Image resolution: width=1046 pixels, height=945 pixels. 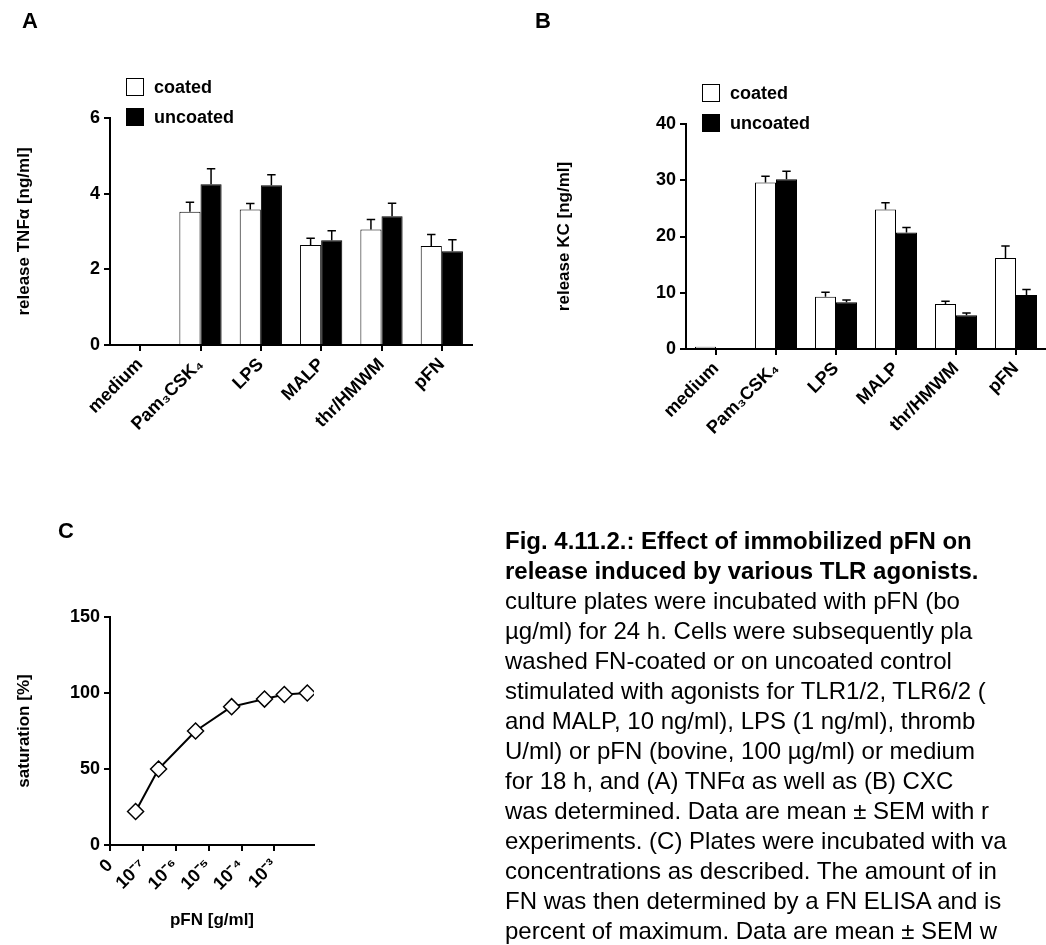 What do you see at coordinates (543, 21) in the screenshot?
I see `chart-title: B` at bounding box center [543, 21].